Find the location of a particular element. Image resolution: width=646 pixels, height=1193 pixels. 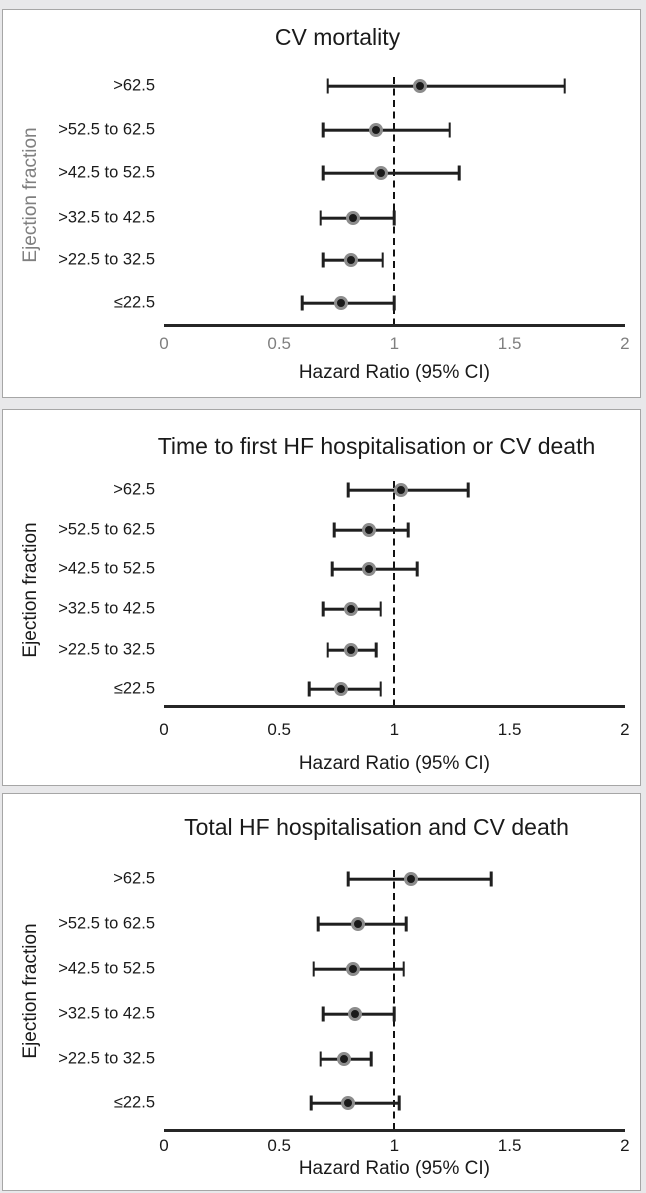

chart-title: Total HF hospitalisation and CV death is located at coordinates (376, 827).